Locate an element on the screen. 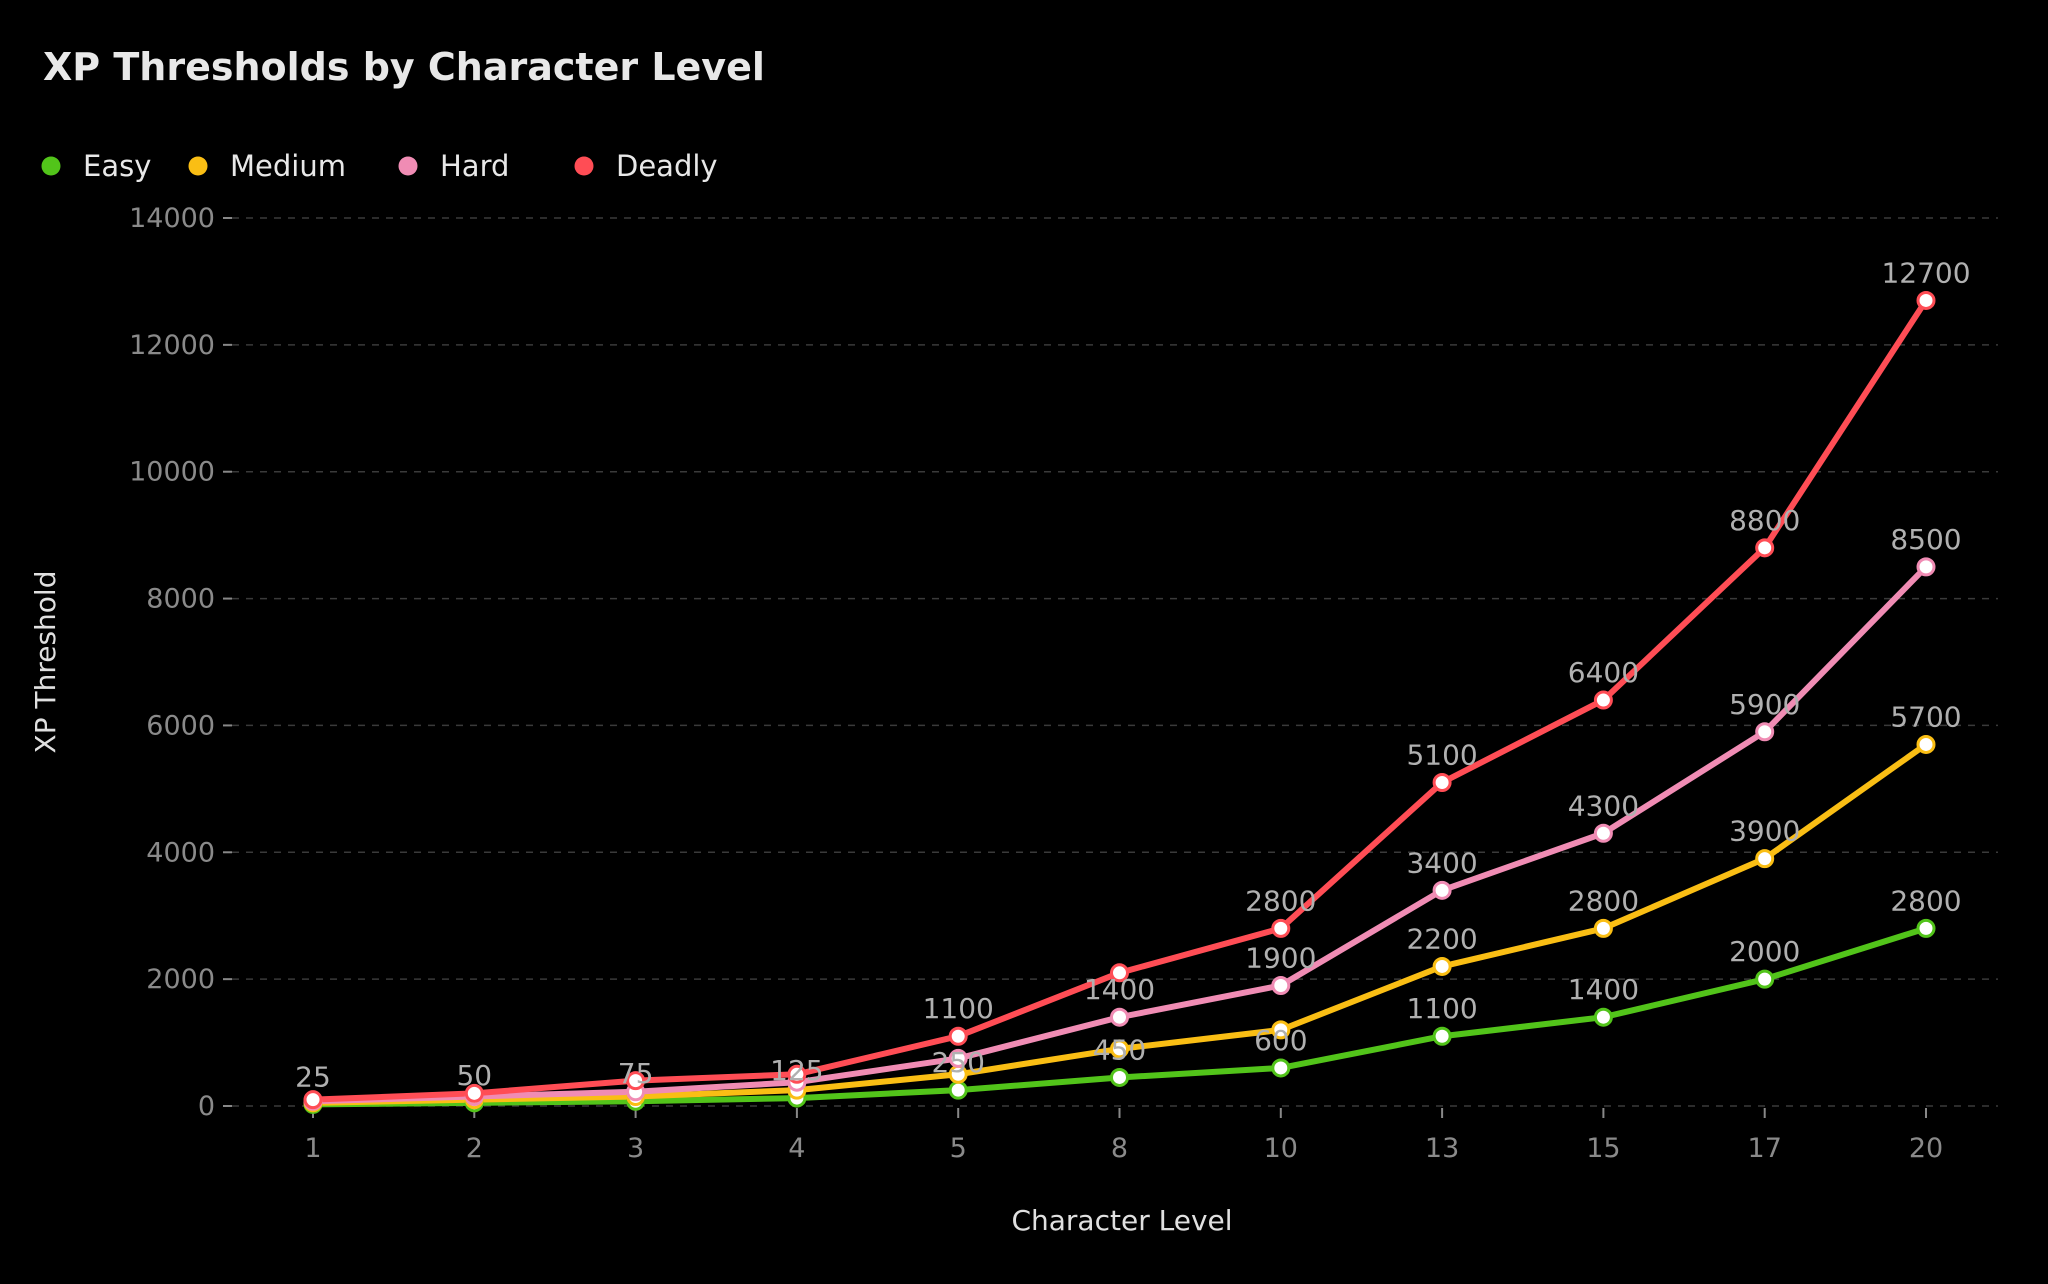  x-tick-label: 2 is located at coordinates (474, 1148).